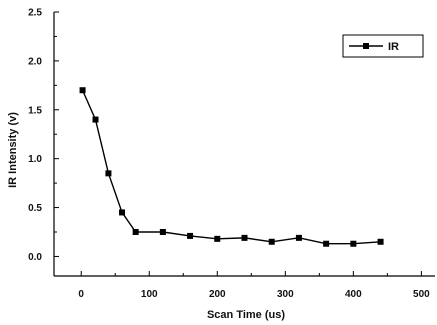 Image resolution: width=437 pixels, height=325 pixels. I want to click on legend-label: IR, so click(393, 47).